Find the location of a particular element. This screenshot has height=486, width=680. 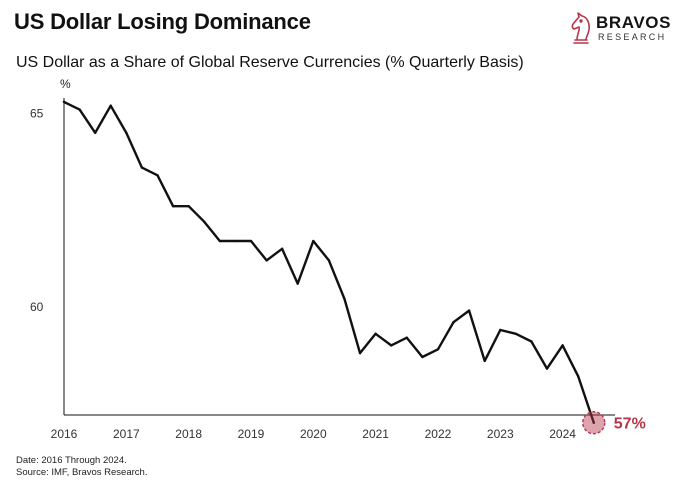

x-tick-label: 2020 is located at coordinates (313, 434).